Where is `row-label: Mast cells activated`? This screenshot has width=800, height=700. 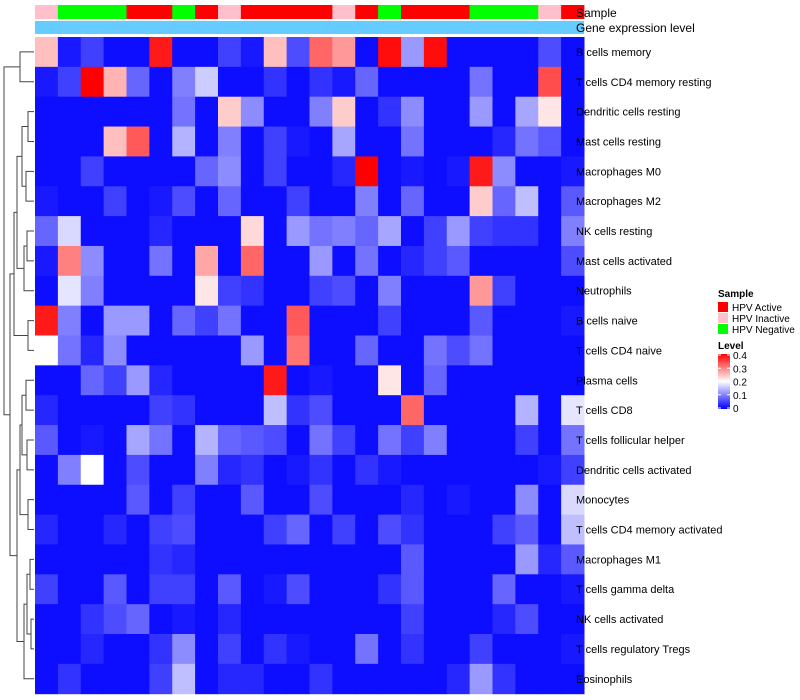 row-label: Mast cells activated is located at coordinates (624, 262).